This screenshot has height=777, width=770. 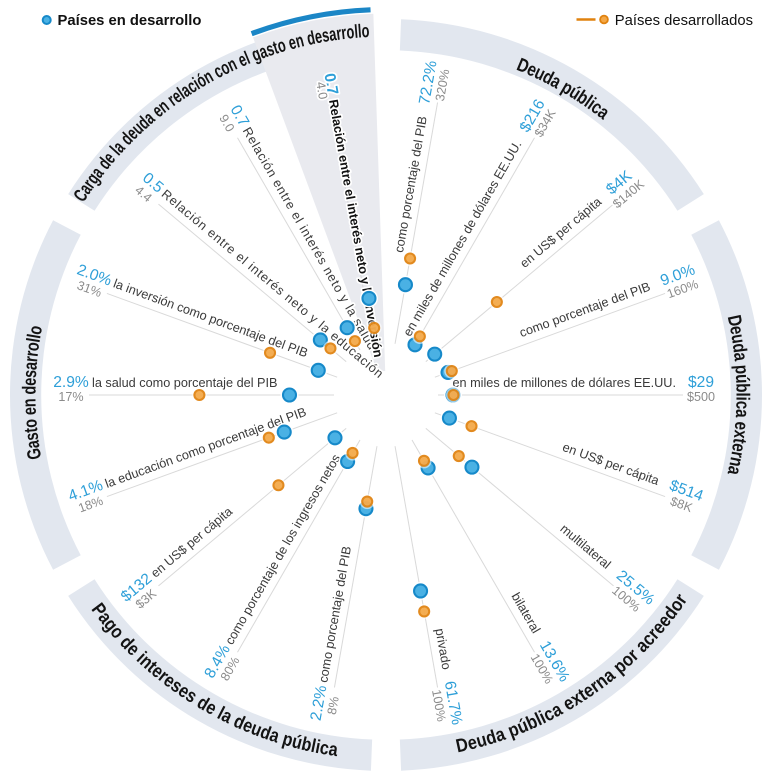 I want to click on svg-text:la salud como porcentaje del P: la salud como porcentaje del PIB, so click(x=185, y=383).